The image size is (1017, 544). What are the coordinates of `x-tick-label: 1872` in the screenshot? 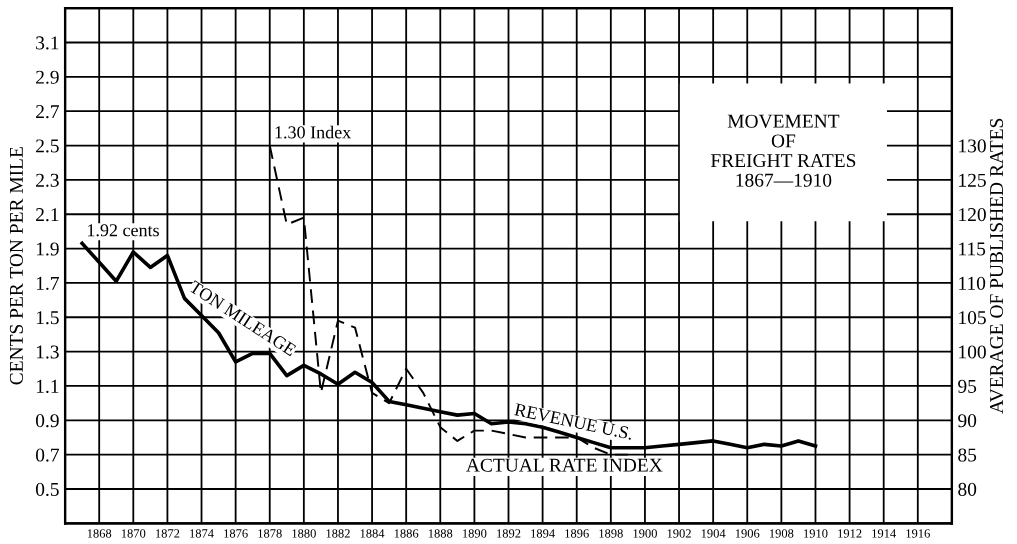 It's located at (168, 533).